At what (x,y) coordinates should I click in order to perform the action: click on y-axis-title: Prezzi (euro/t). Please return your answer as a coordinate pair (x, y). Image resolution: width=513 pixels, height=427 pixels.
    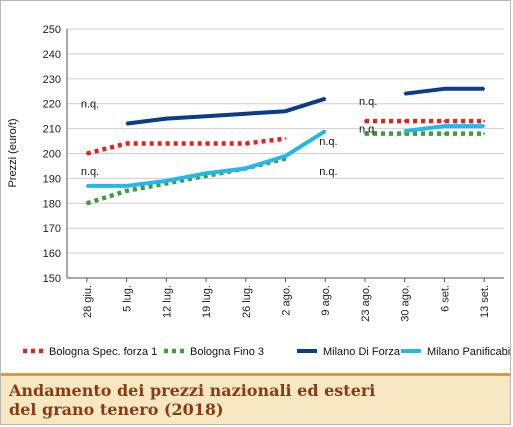
    Looking at the image, I should click on (13, 152).